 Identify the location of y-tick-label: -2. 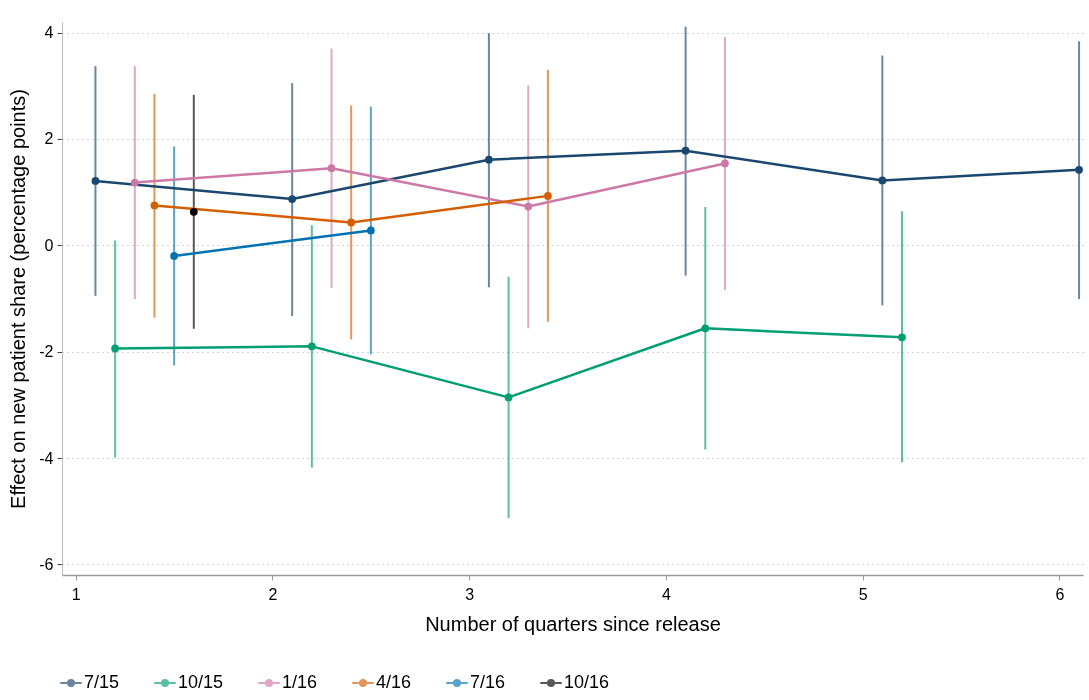
(46, 352).